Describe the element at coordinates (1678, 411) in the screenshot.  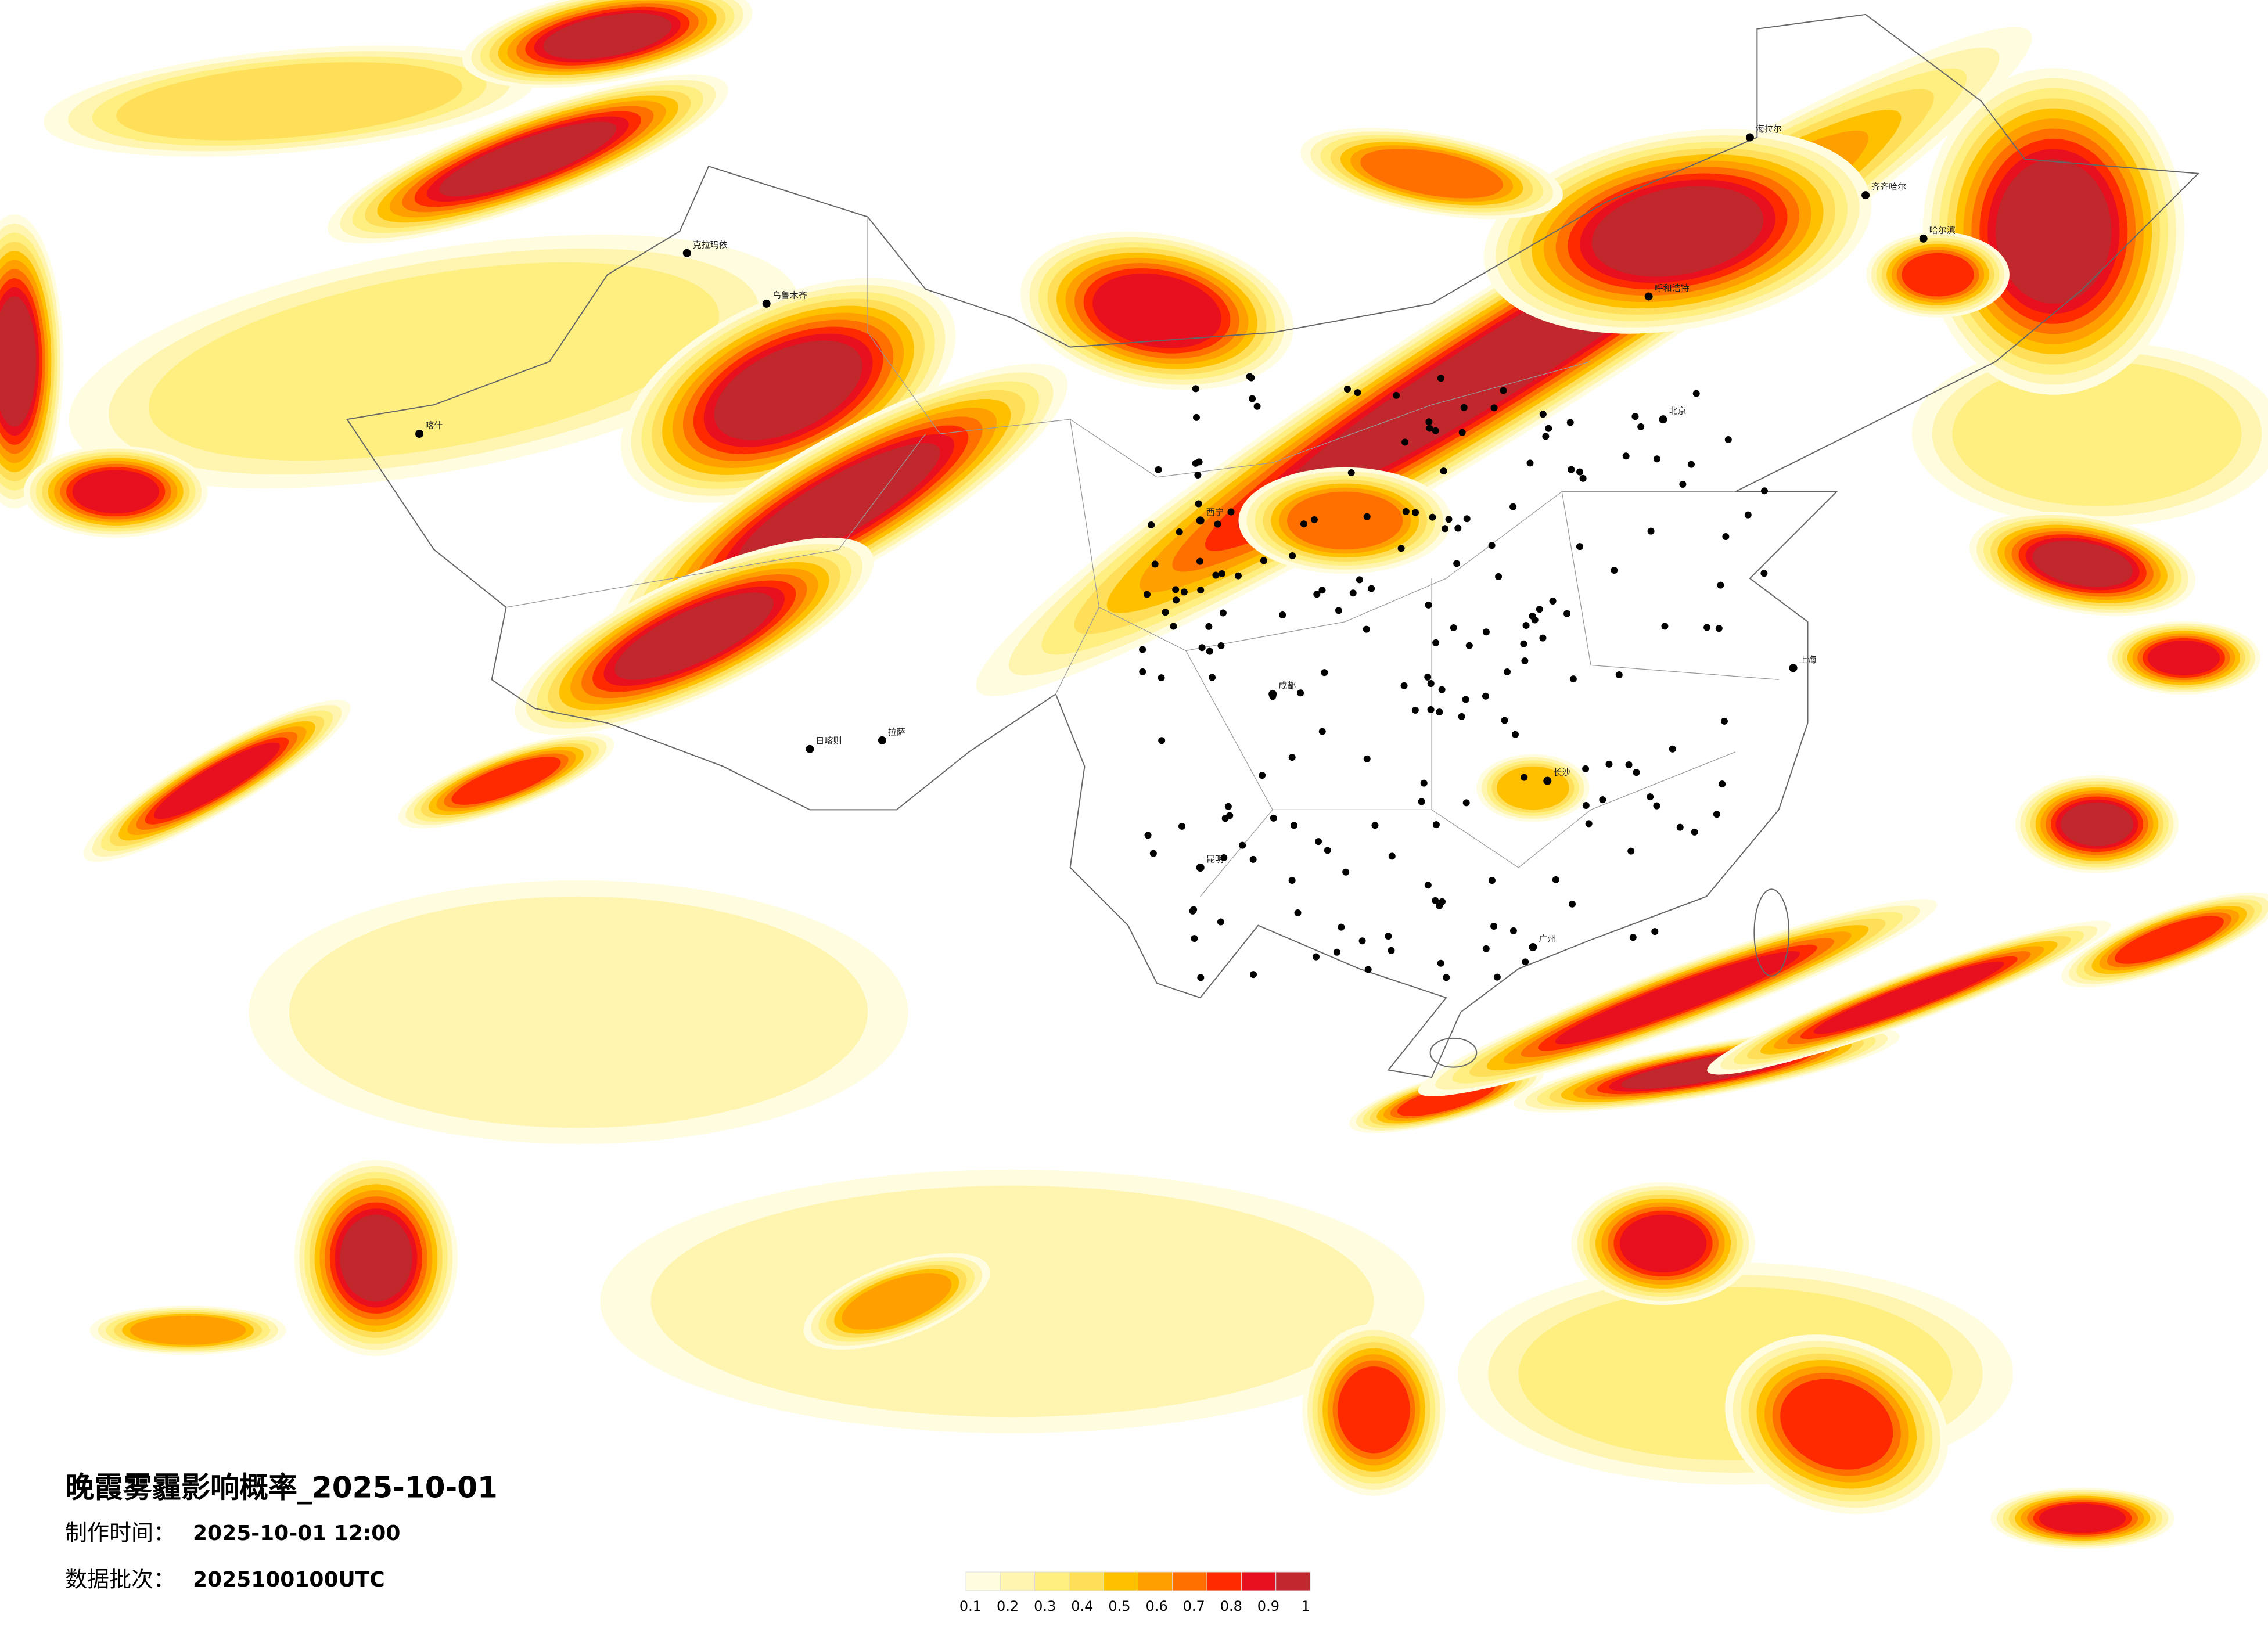
I see `city-label: 北京` at that location.